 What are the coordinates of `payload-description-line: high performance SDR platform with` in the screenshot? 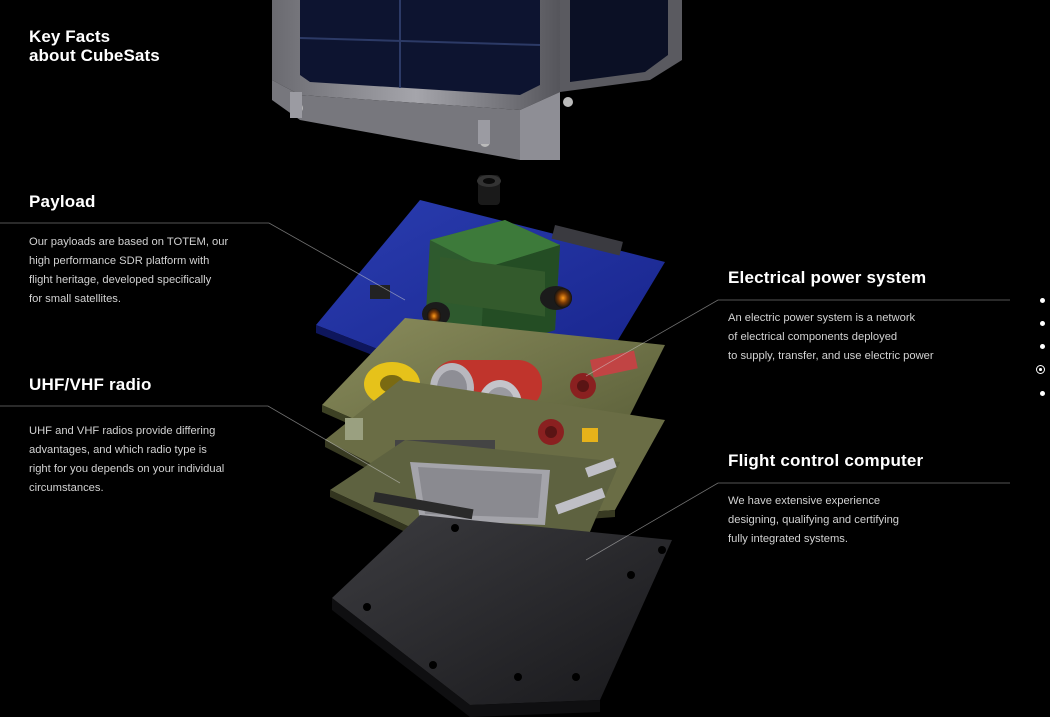 It's located at (119, 261).